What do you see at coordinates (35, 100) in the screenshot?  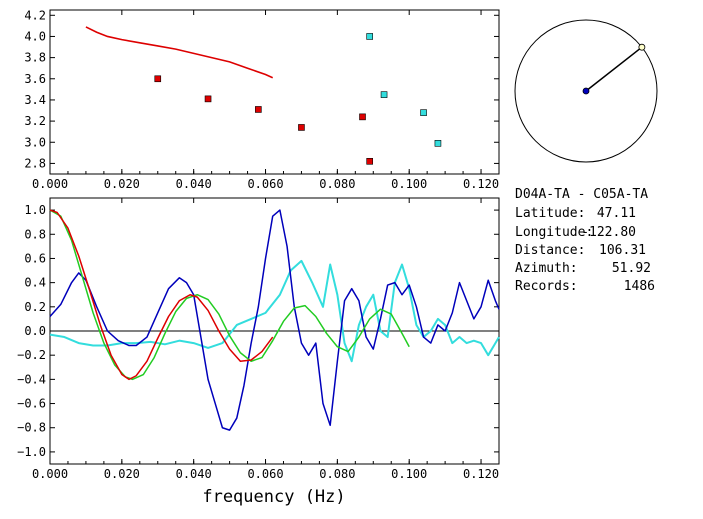 I see `y-tick-label: 3.4` at bounding box center [35, 100].